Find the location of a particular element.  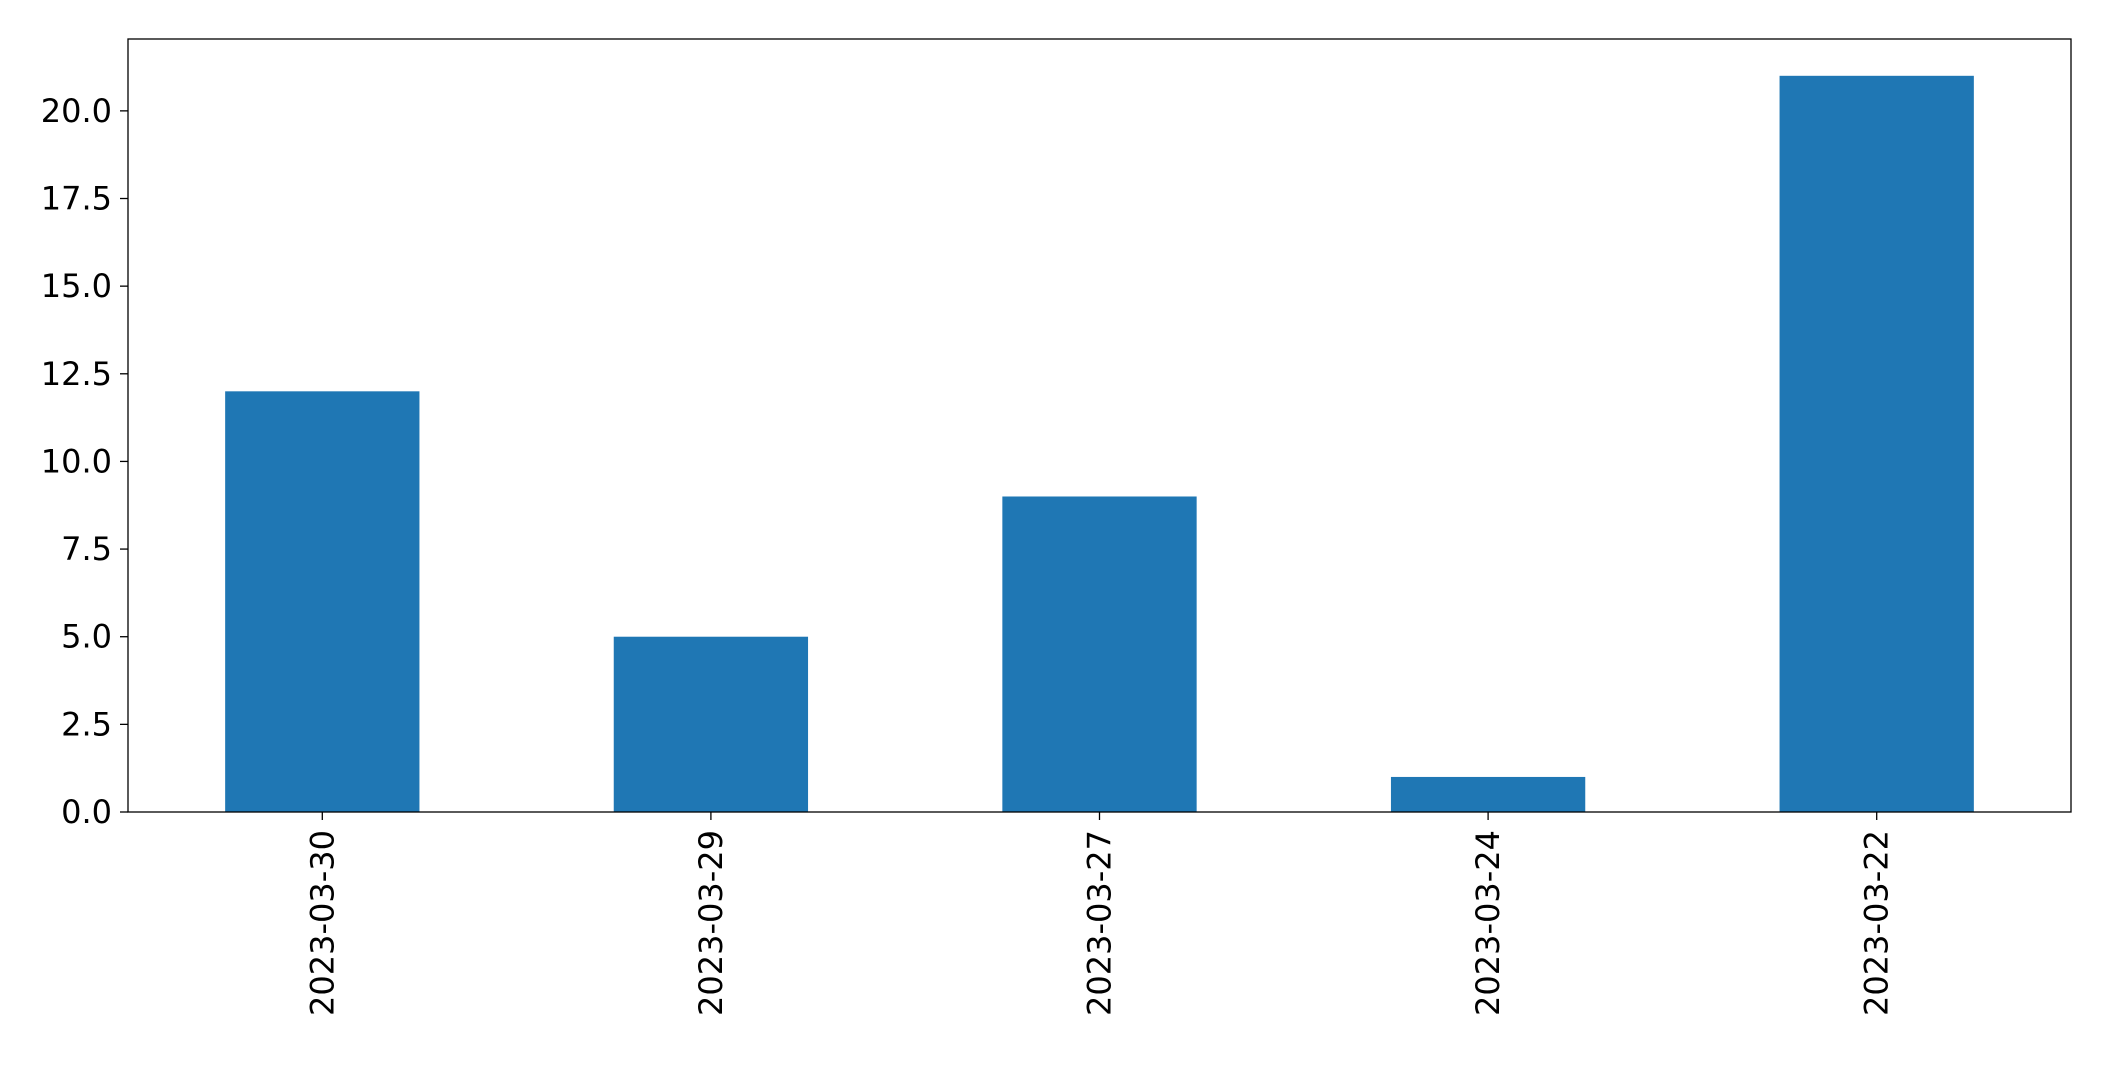

y-tick-label: 12.5 is located at coordinates (76, 374).